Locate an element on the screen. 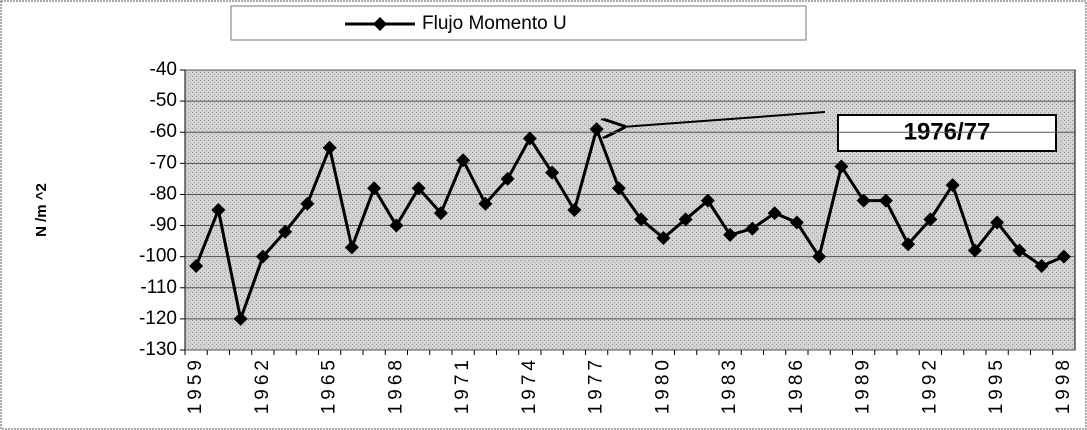 This screenshot has height=430, width=1087. x-tick-label: 1965 is located at coordinates (329, 385).